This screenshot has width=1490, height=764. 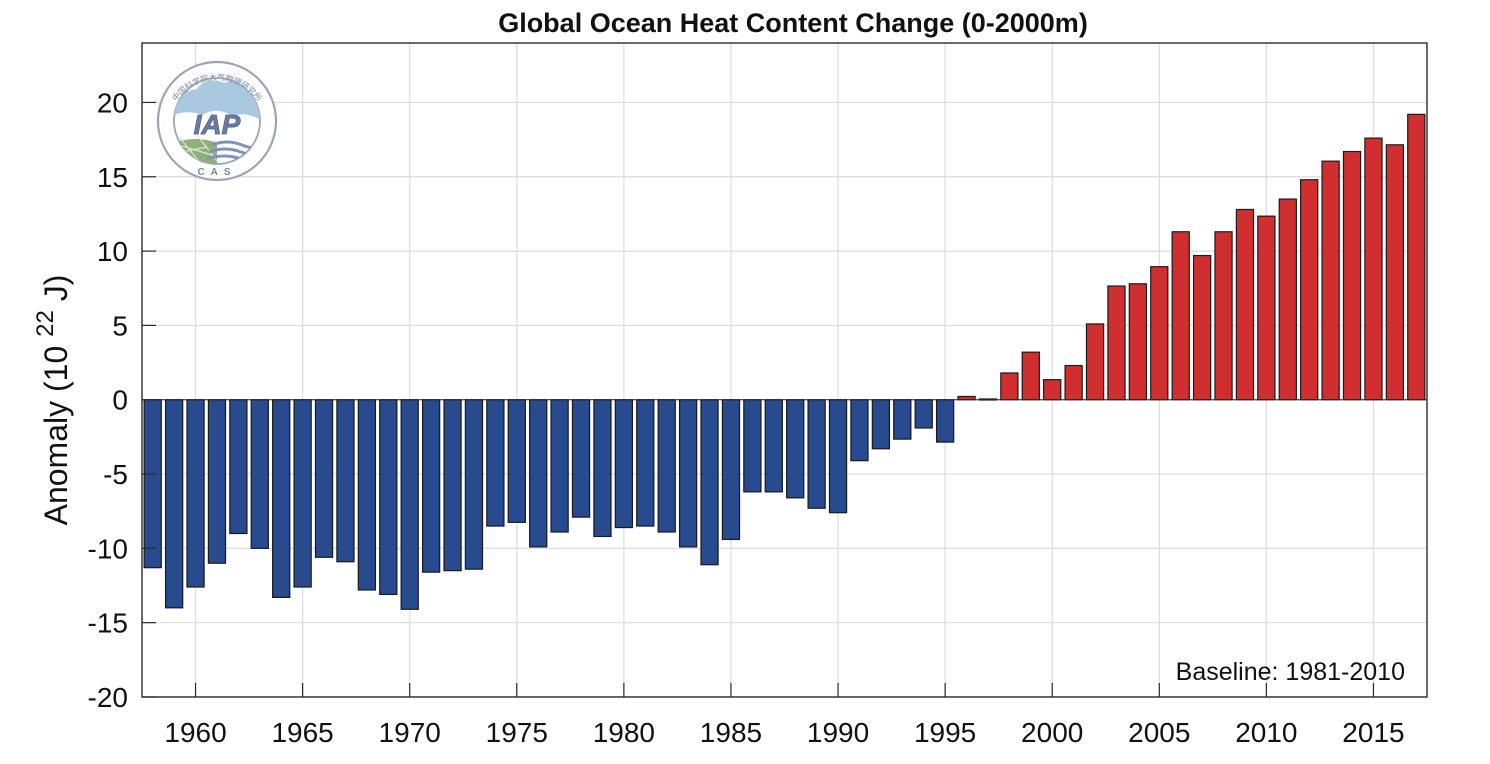 What do you see at coordinates (195, 493) in the screenshot?
I see `bar-1960` at bounding box center [195, 493].